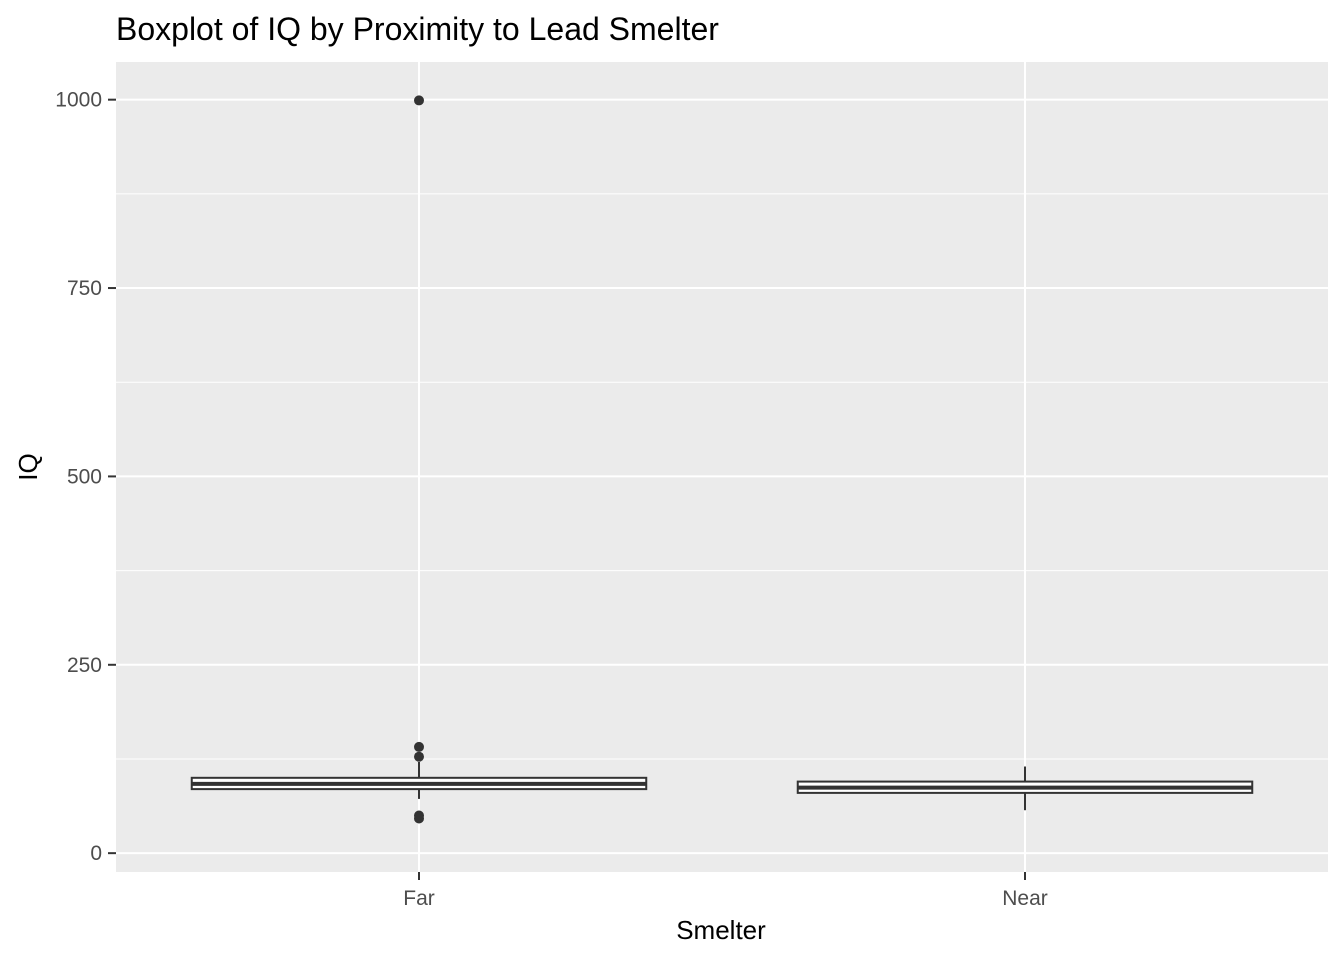 The width and height of the screenshot is (1344, 960). What do you see at coordinates (721, 930) in the screenshot?
I see `x-axis-title: Smelter` at bounding box center [721, 930].